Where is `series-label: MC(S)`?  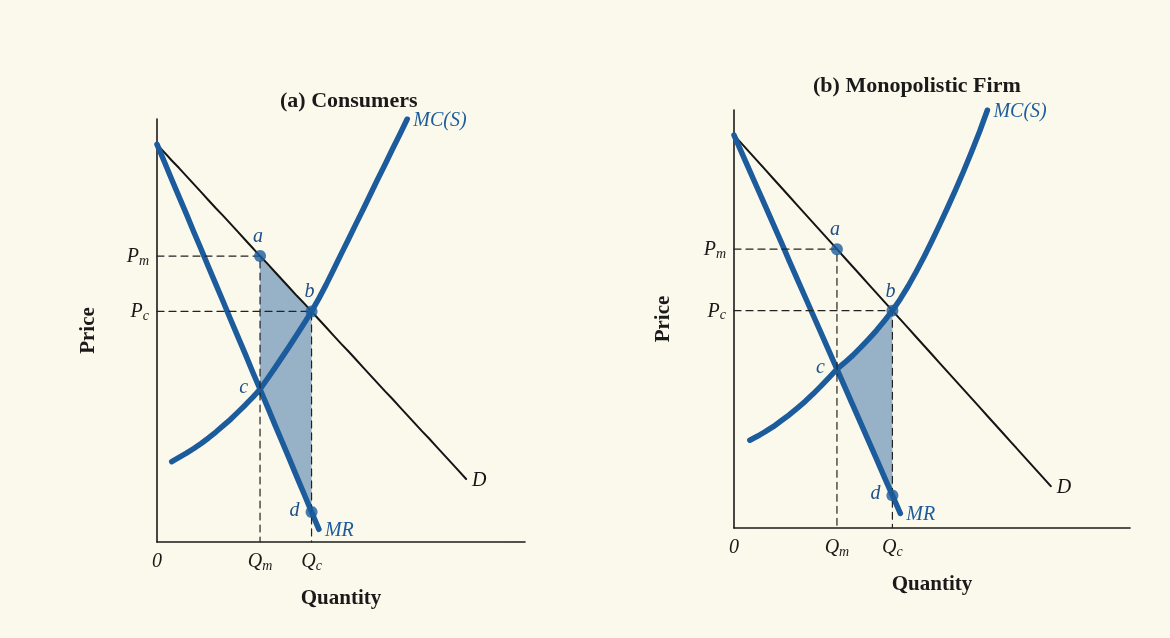
series-label: MC(S) is located at coordinates (1020, 110).